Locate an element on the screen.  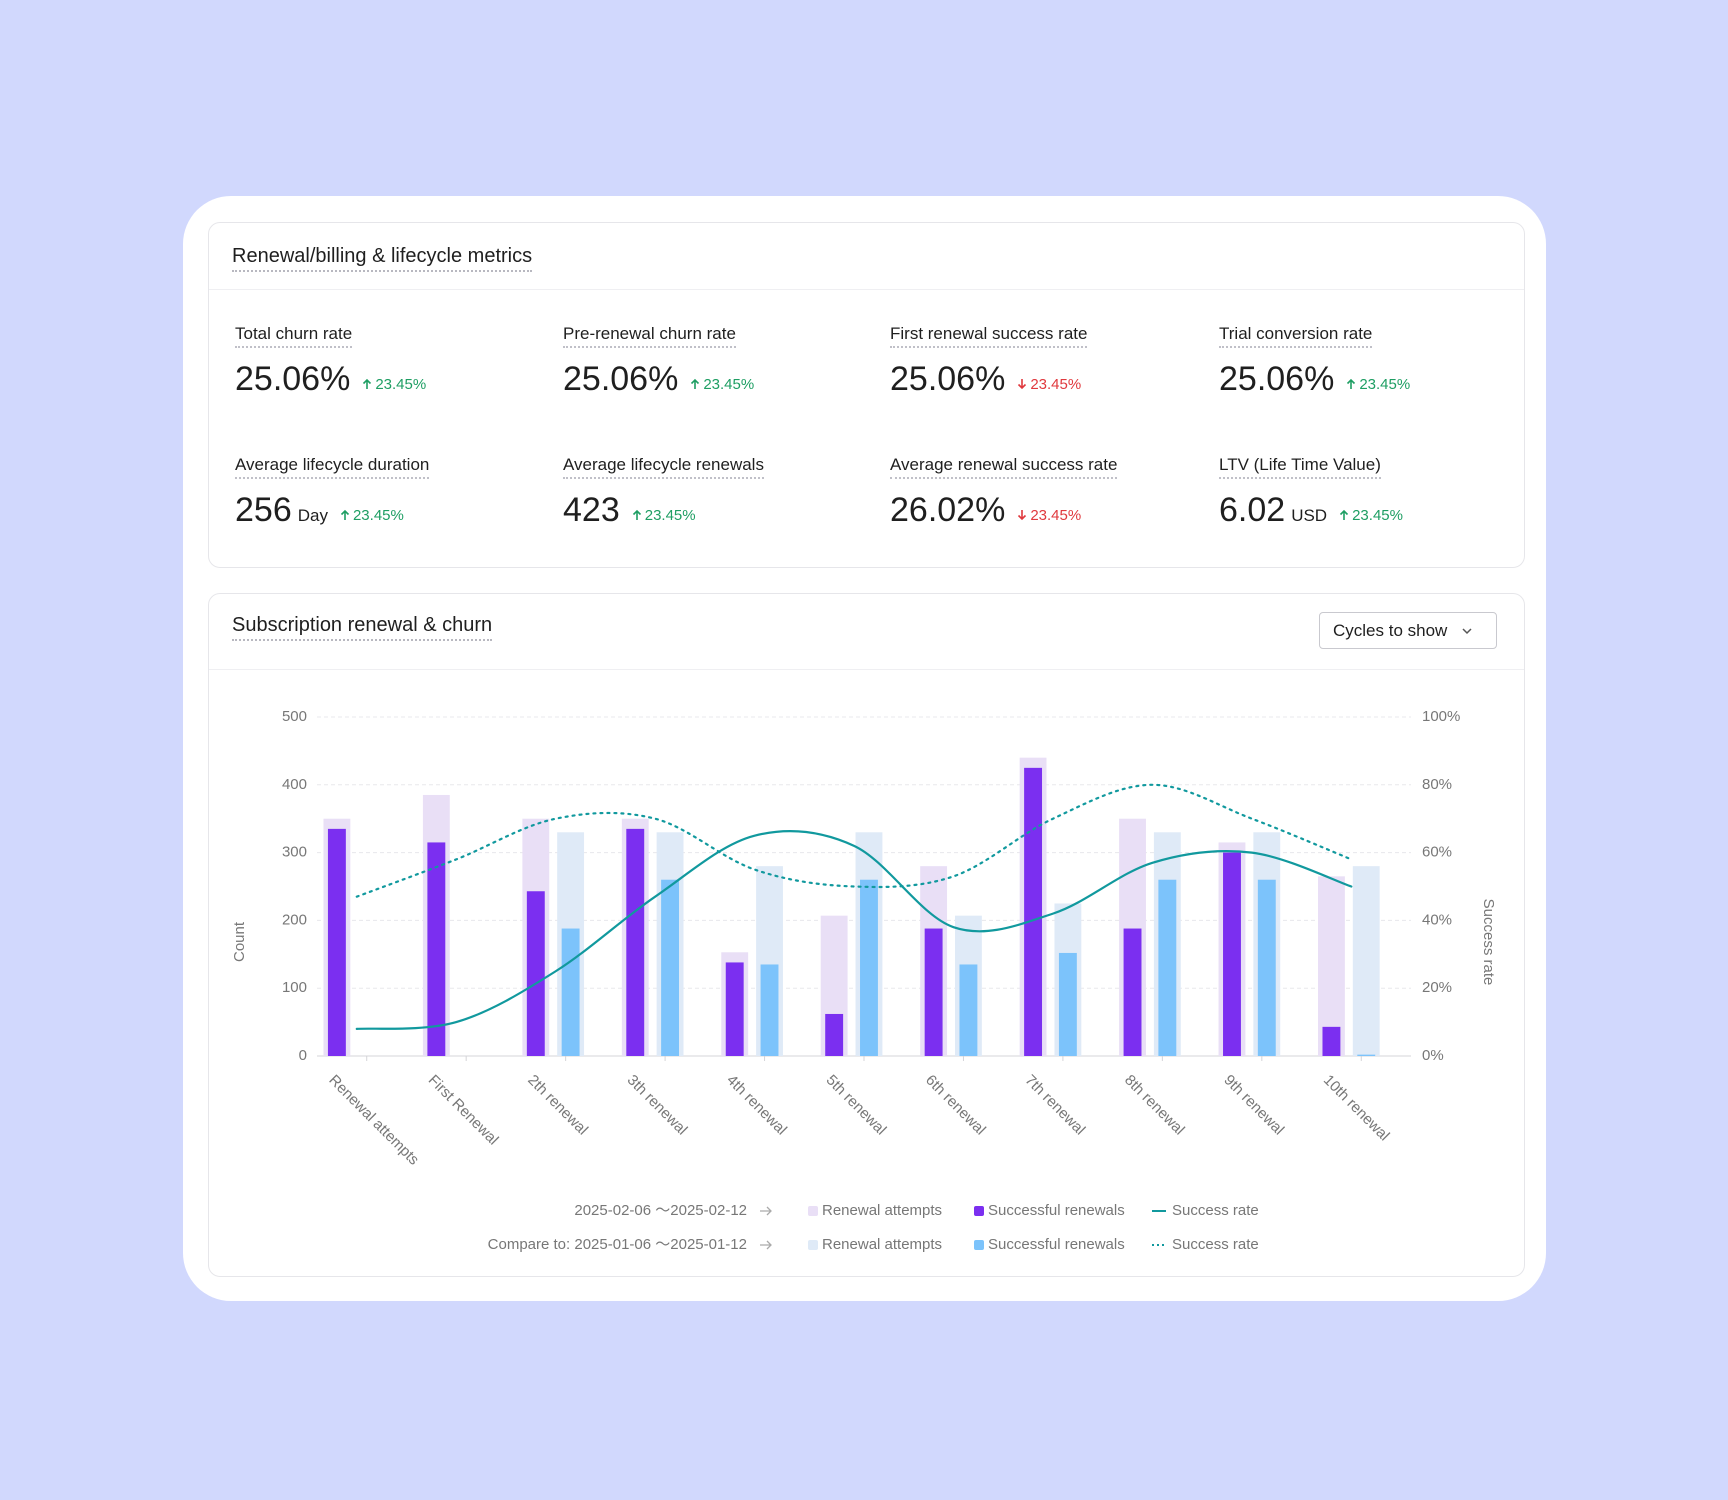
x-tick-label: 2th renewal is located at coordinates (557, 1105).